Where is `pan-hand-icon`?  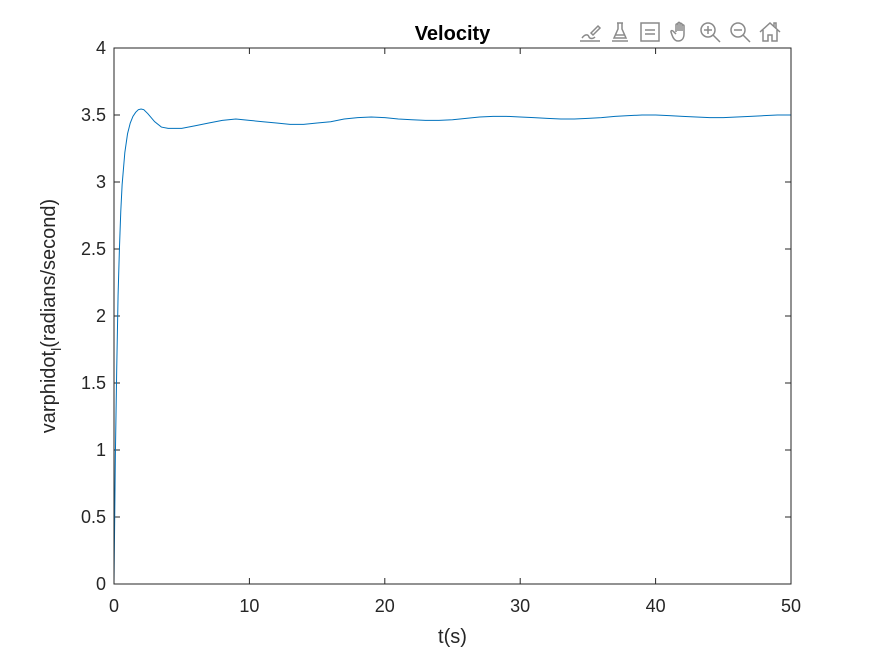 pan-hand-icon is located at coordinates (677, 31).